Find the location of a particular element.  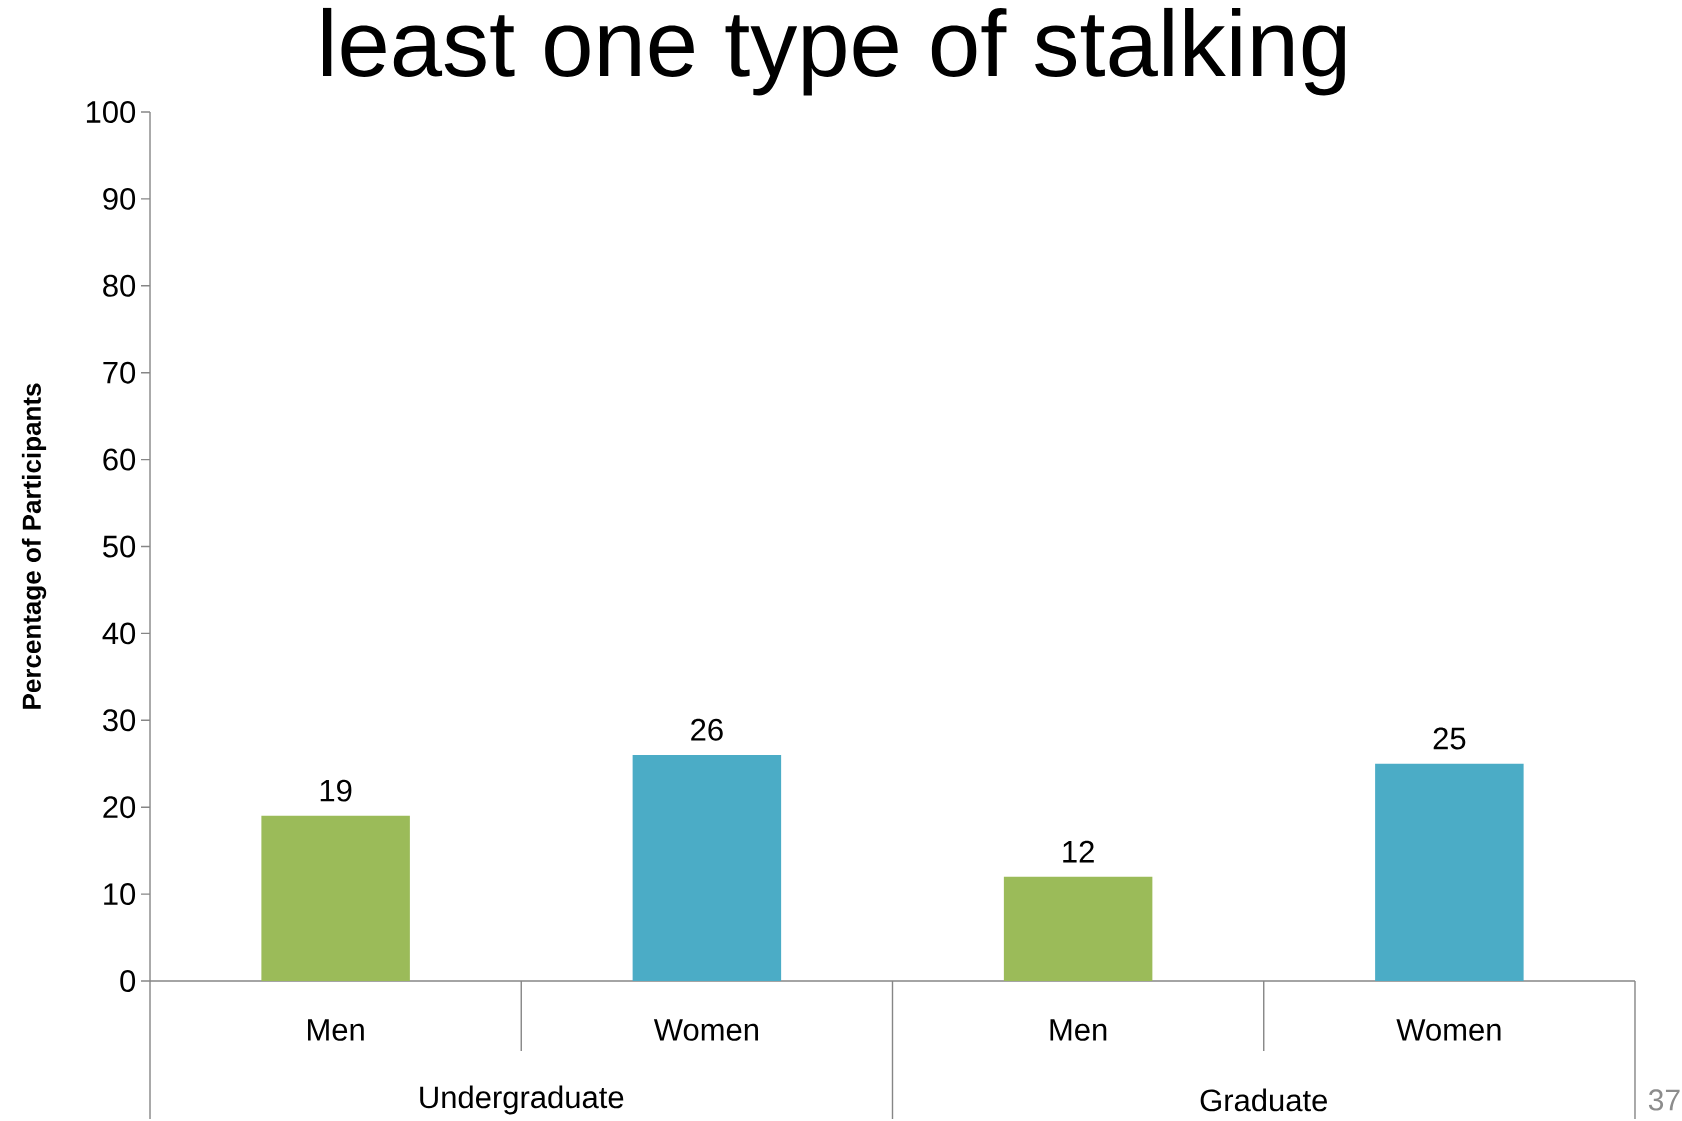

data-label: 12 is located at coordinates (1078, 851).